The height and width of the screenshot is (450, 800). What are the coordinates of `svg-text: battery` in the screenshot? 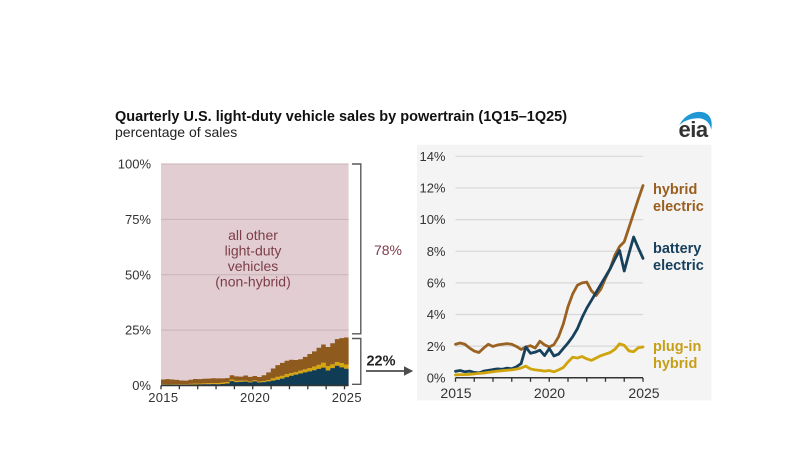 It's located at (677, 249).